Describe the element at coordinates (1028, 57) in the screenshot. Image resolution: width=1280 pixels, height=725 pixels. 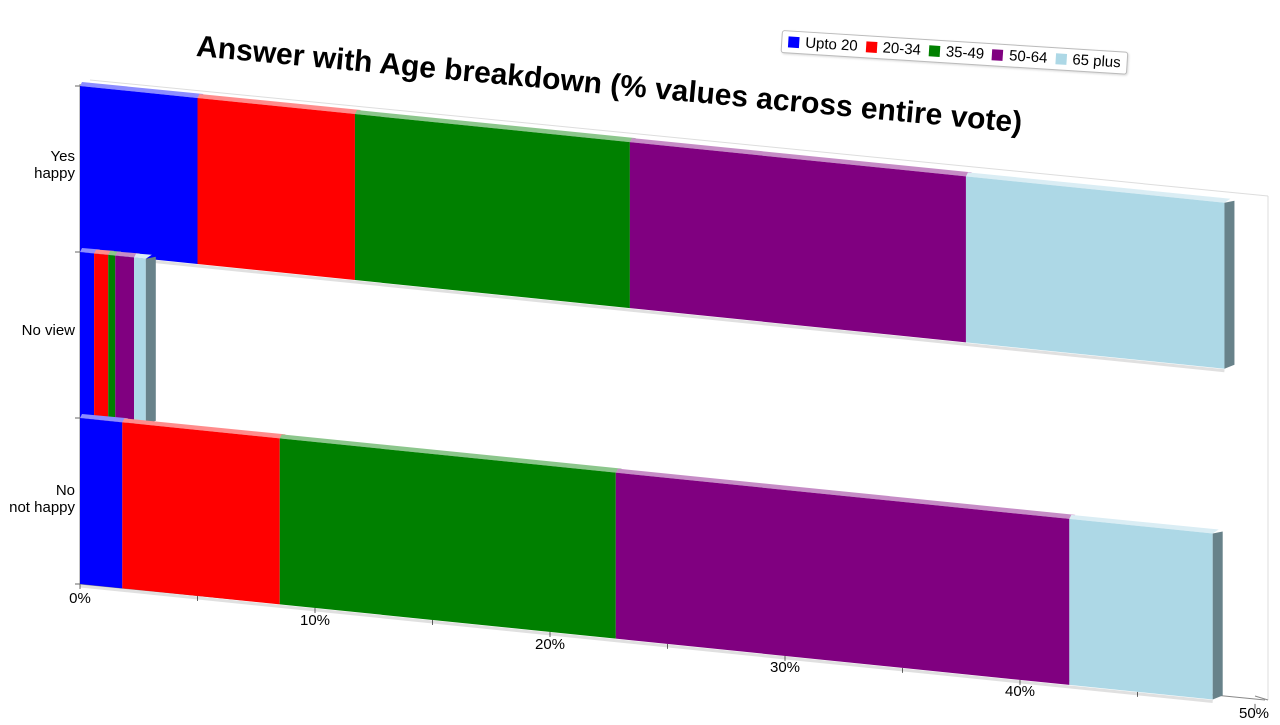
I see `legend-label-50-64: 50-64` at that location.